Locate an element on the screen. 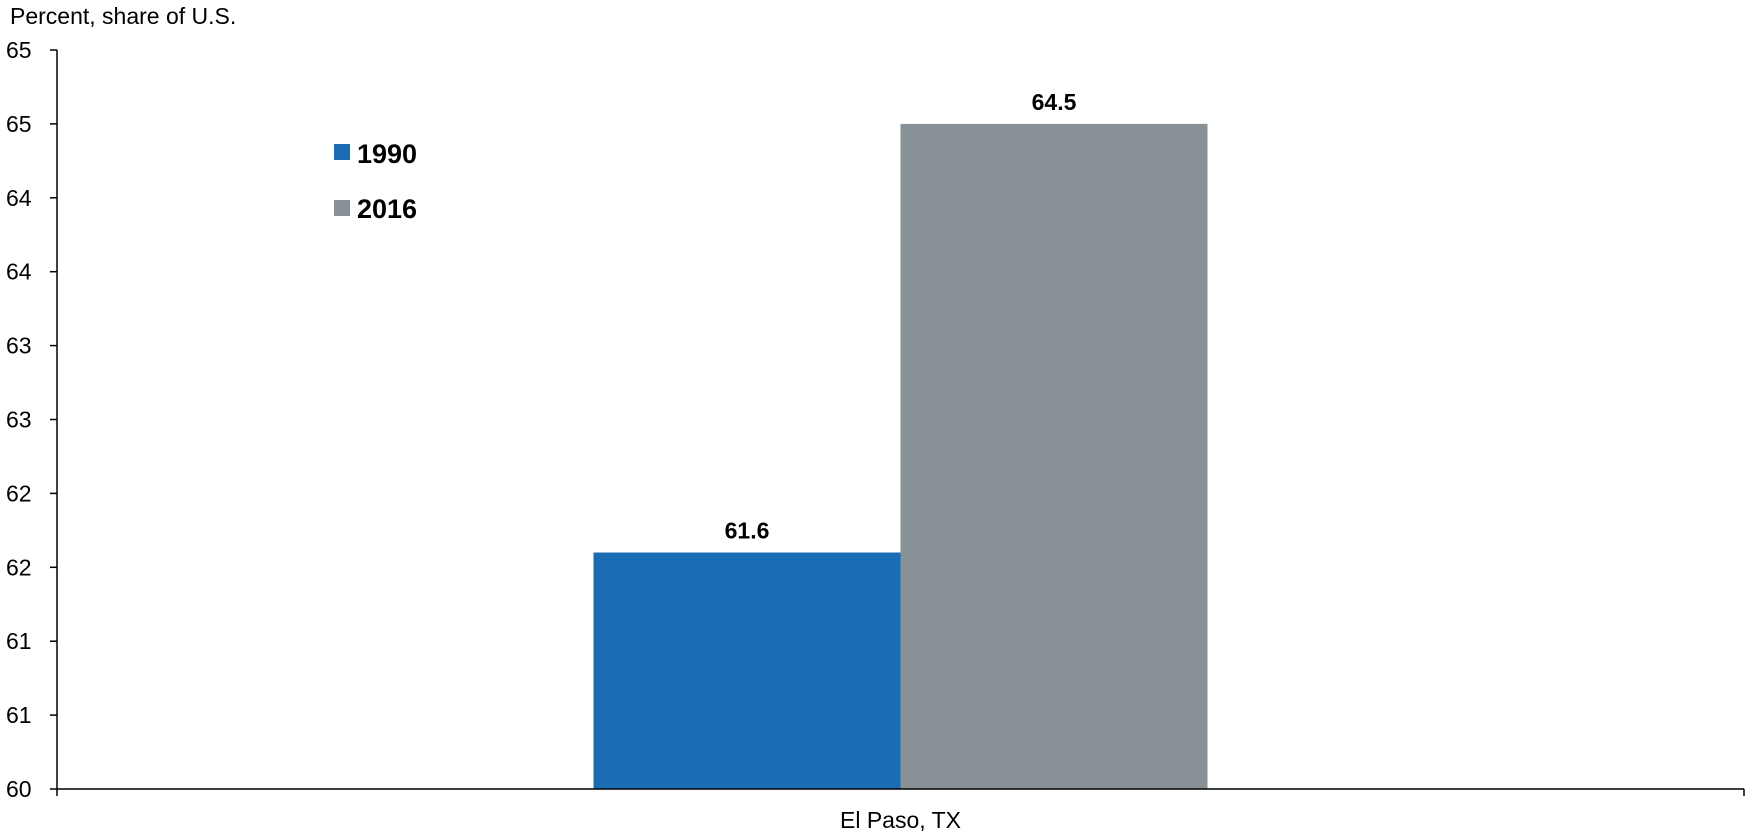 This screenshot has width=1746, height=832. y-axis-ticks: 60 61 61 62 62 63 63 64 64 65 65 is located at coordinates (31, 419).